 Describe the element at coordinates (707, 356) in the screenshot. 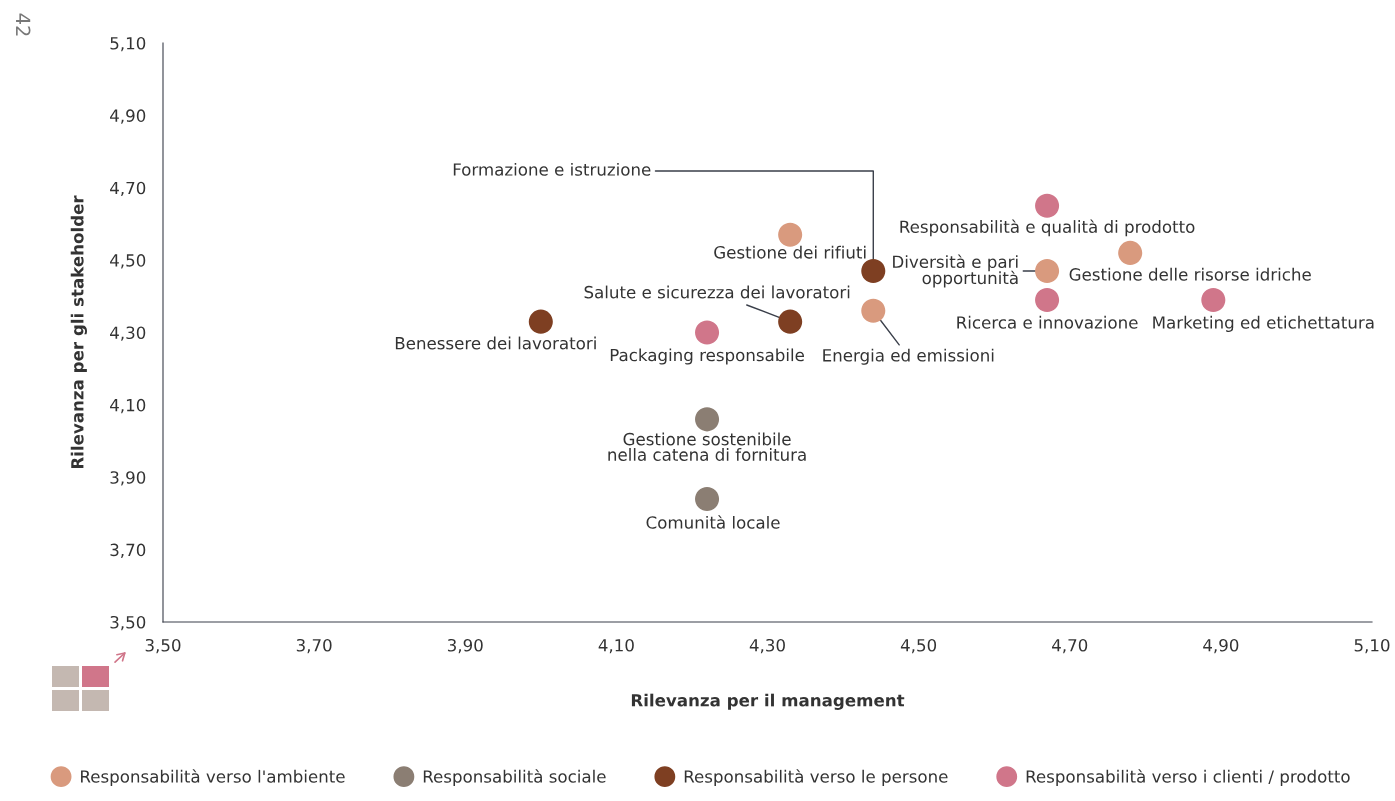

I see `annotation: Packaging responsabile` at that location.